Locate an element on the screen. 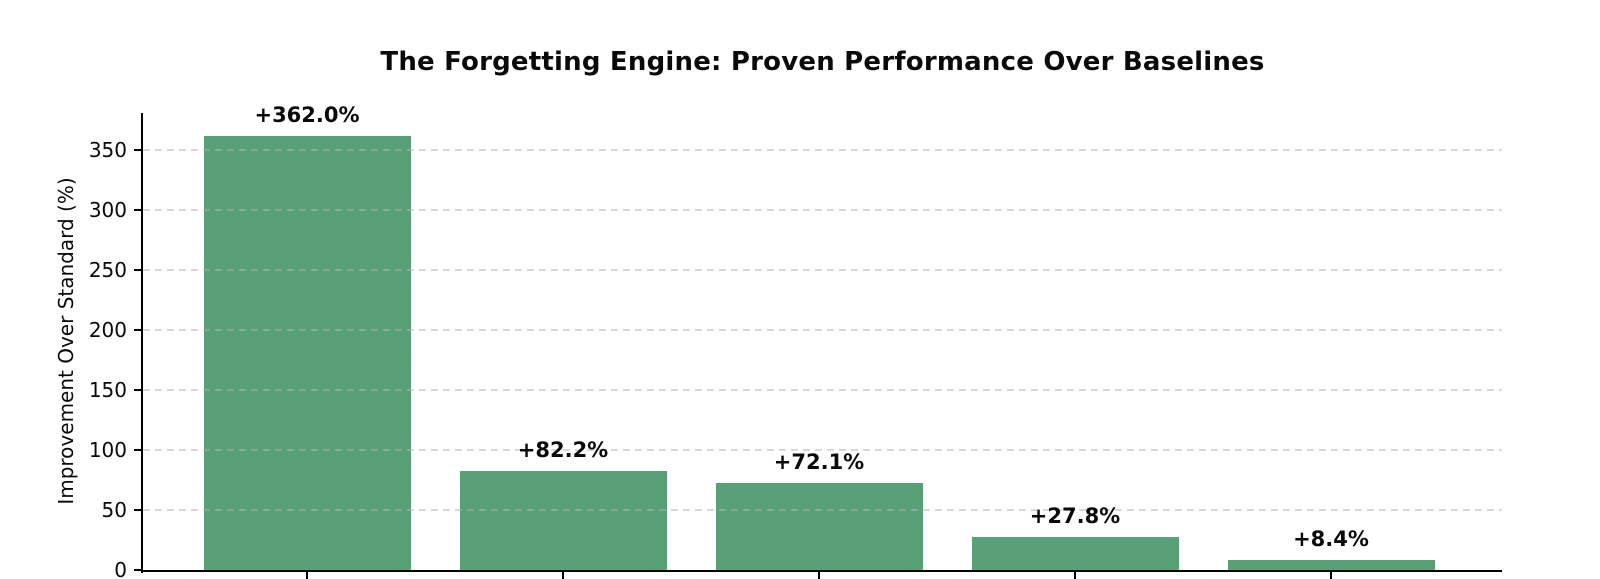 The height and width of the screenshot is (579, 1600). y-axis-spine is located at coordinates (142, 343).